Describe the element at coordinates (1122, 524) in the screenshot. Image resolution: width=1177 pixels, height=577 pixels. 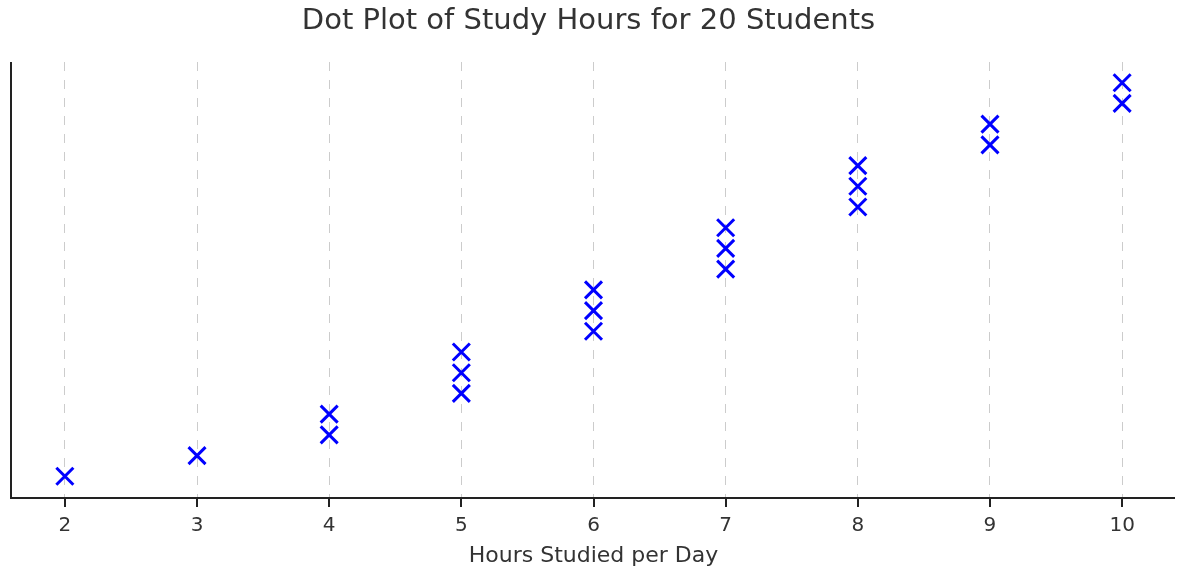
I see `x-tick-label: 10` at that location.